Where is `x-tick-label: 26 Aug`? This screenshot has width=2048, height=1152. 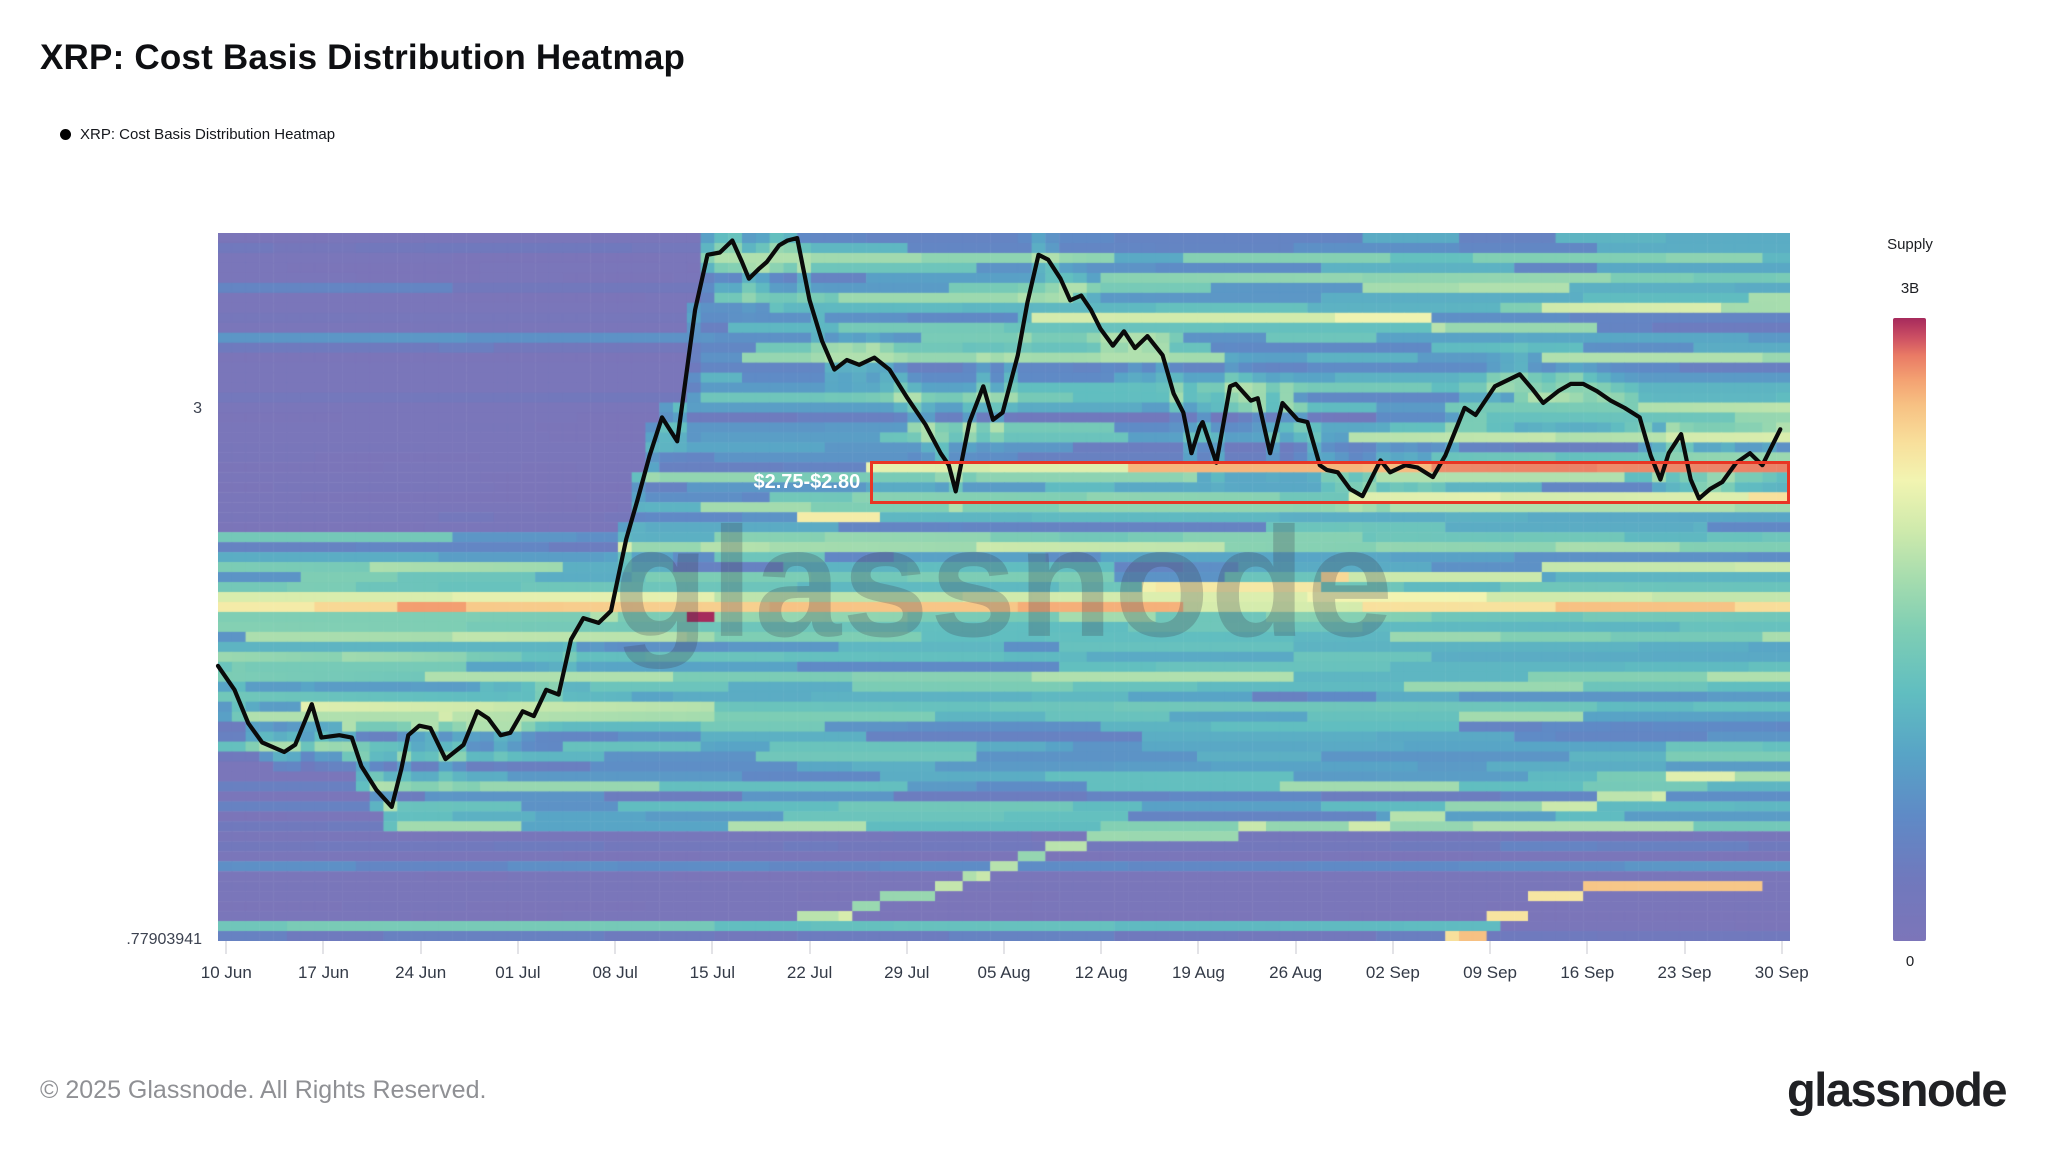 x-tick-label: 26 Aug is located at coordinates (1296, 972).